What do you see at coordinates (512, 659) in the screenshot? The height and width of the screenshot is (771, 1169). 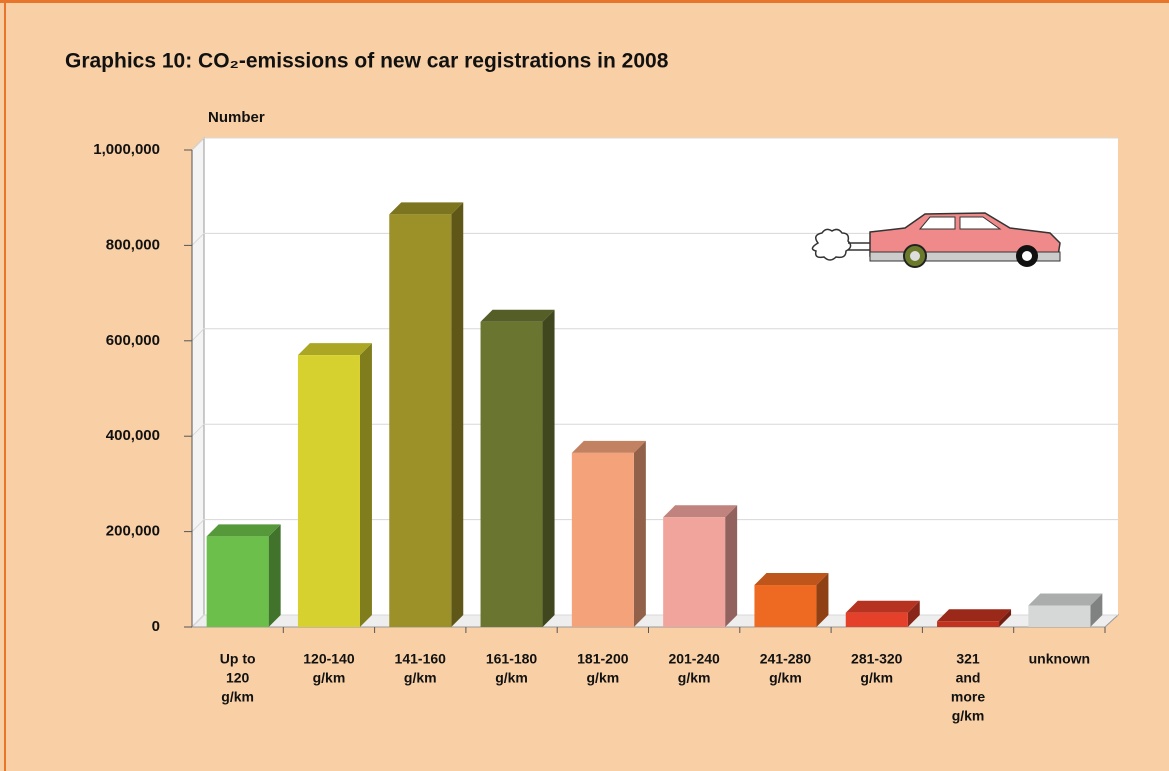 I see `x-tick-label: 161-180` at bounding box center [512, 659].